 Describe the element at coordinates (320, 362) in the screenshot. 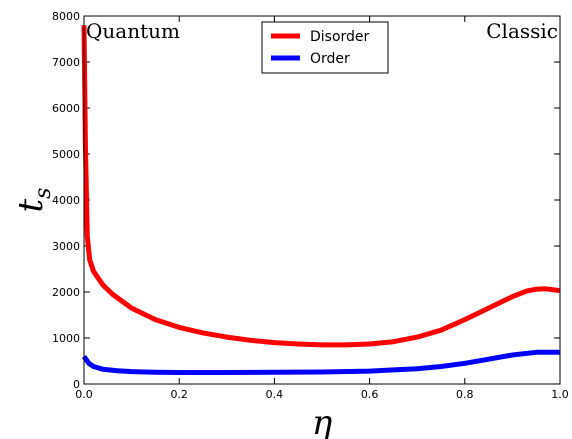

I see `series-line-order` at that location.